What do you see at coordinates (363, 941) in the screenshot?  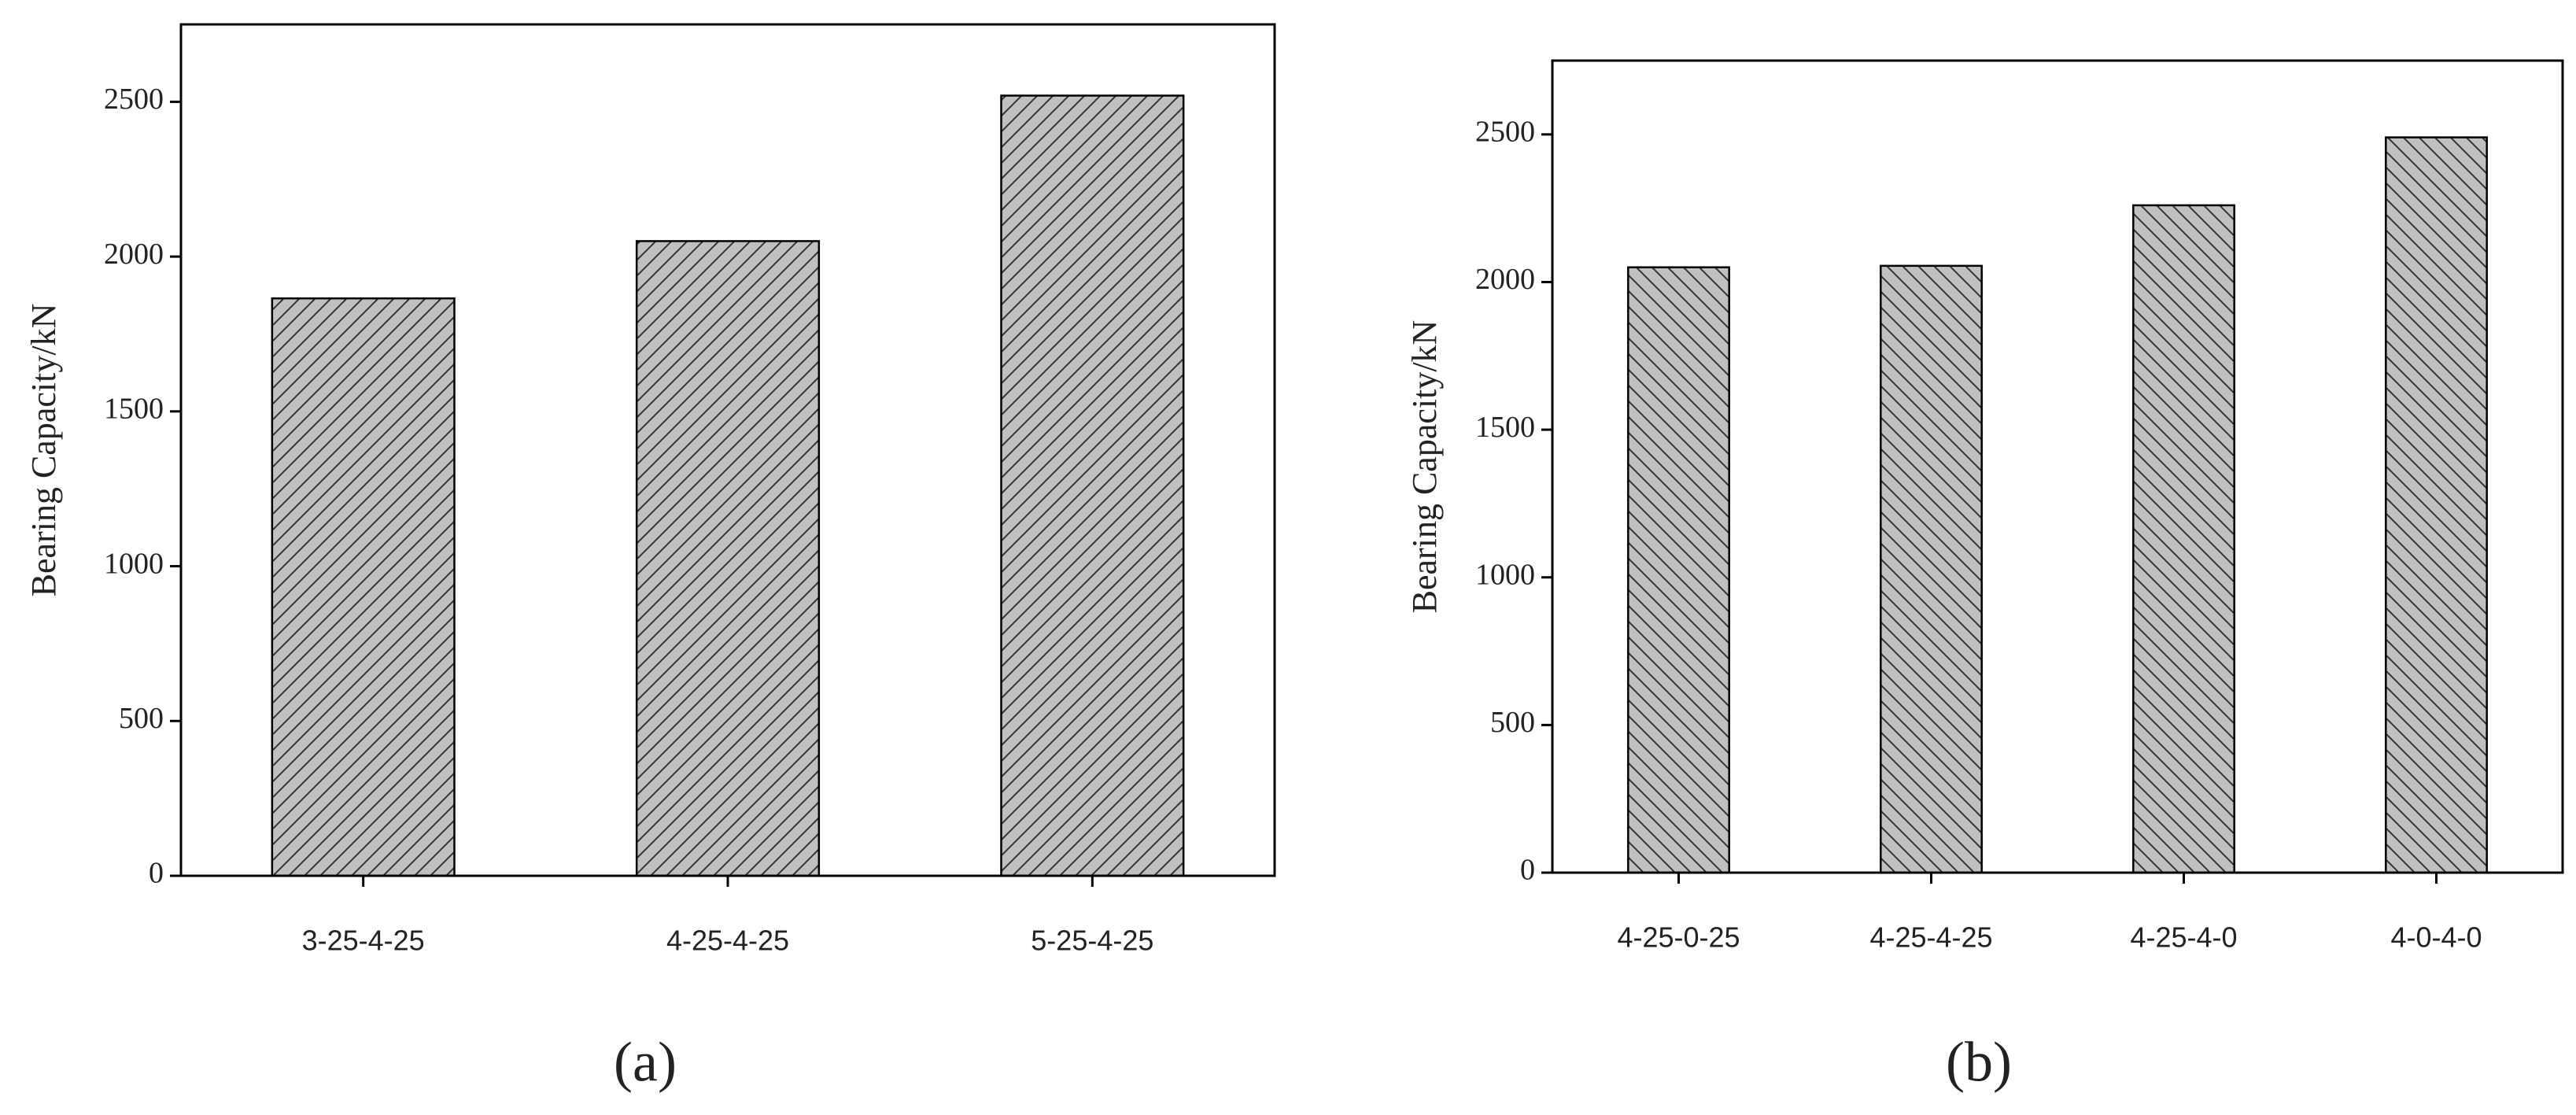 I see `x-tick-label: 3-25-4-25` at bounding box center [363, 941].